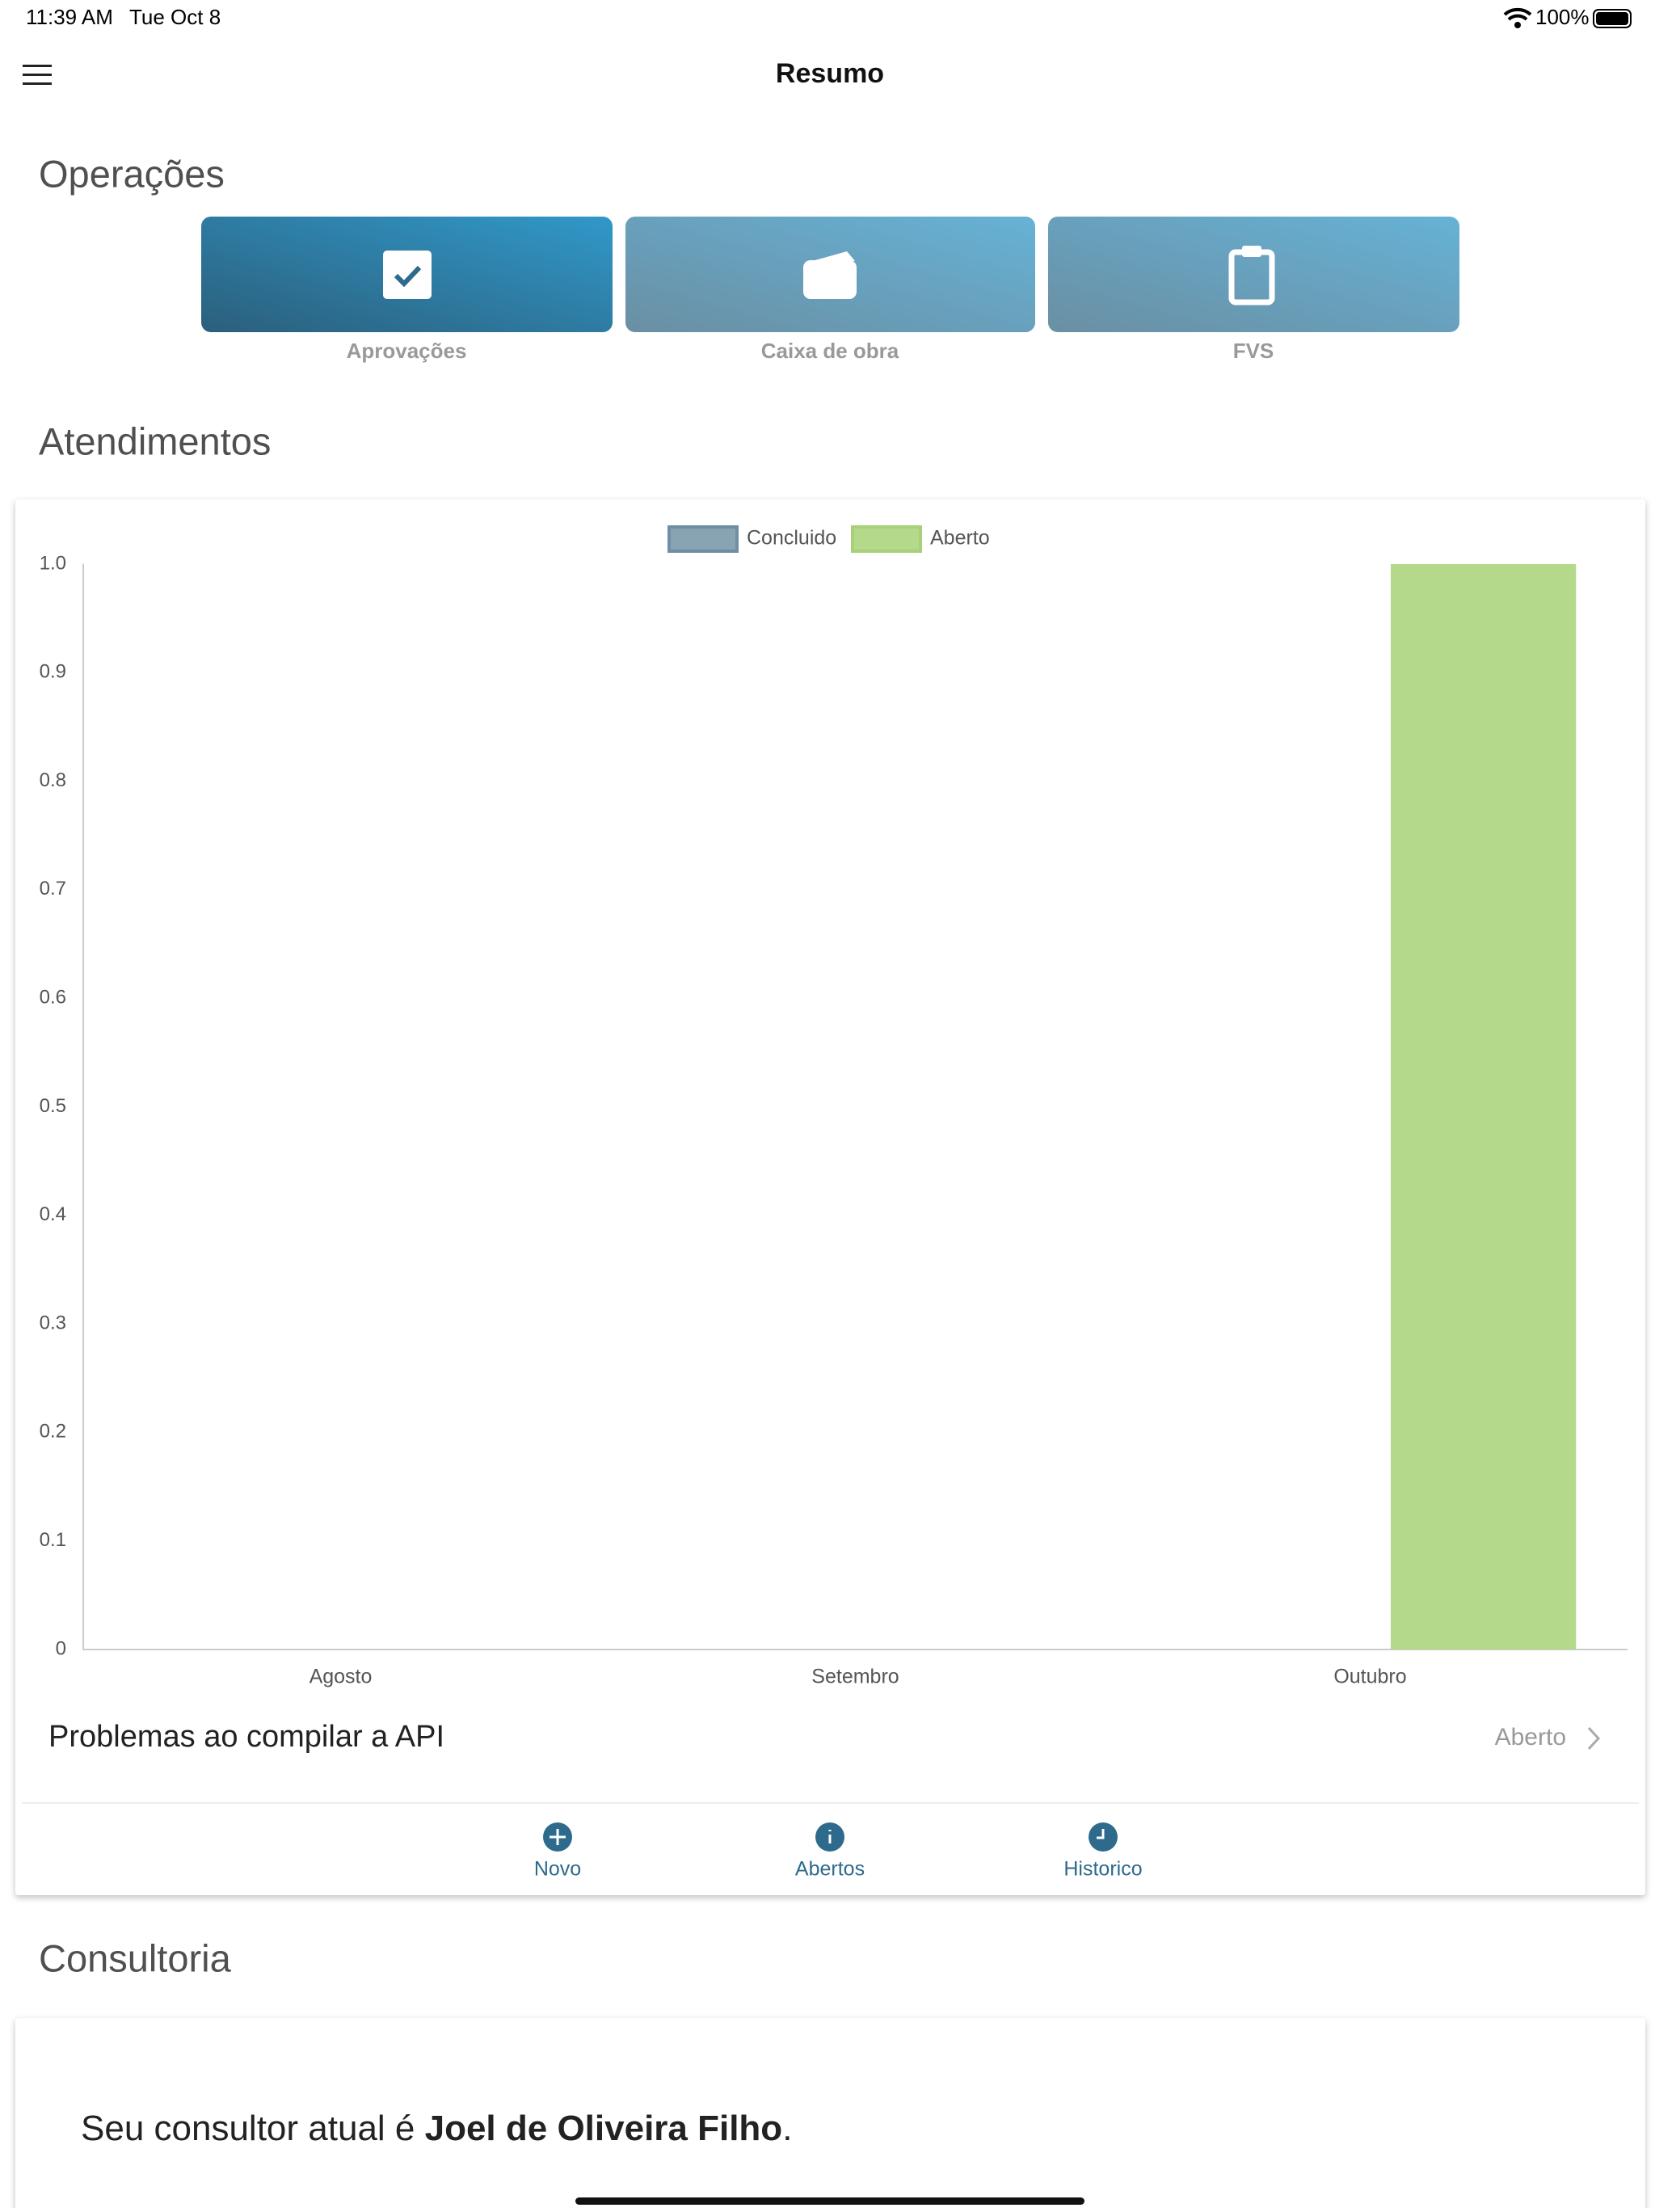 The width and height of the screenshot is (1655, 2212). Describe the element at coordinates (830, 1869) in the screenshot. I see `tab-label: Abertos` at that location.